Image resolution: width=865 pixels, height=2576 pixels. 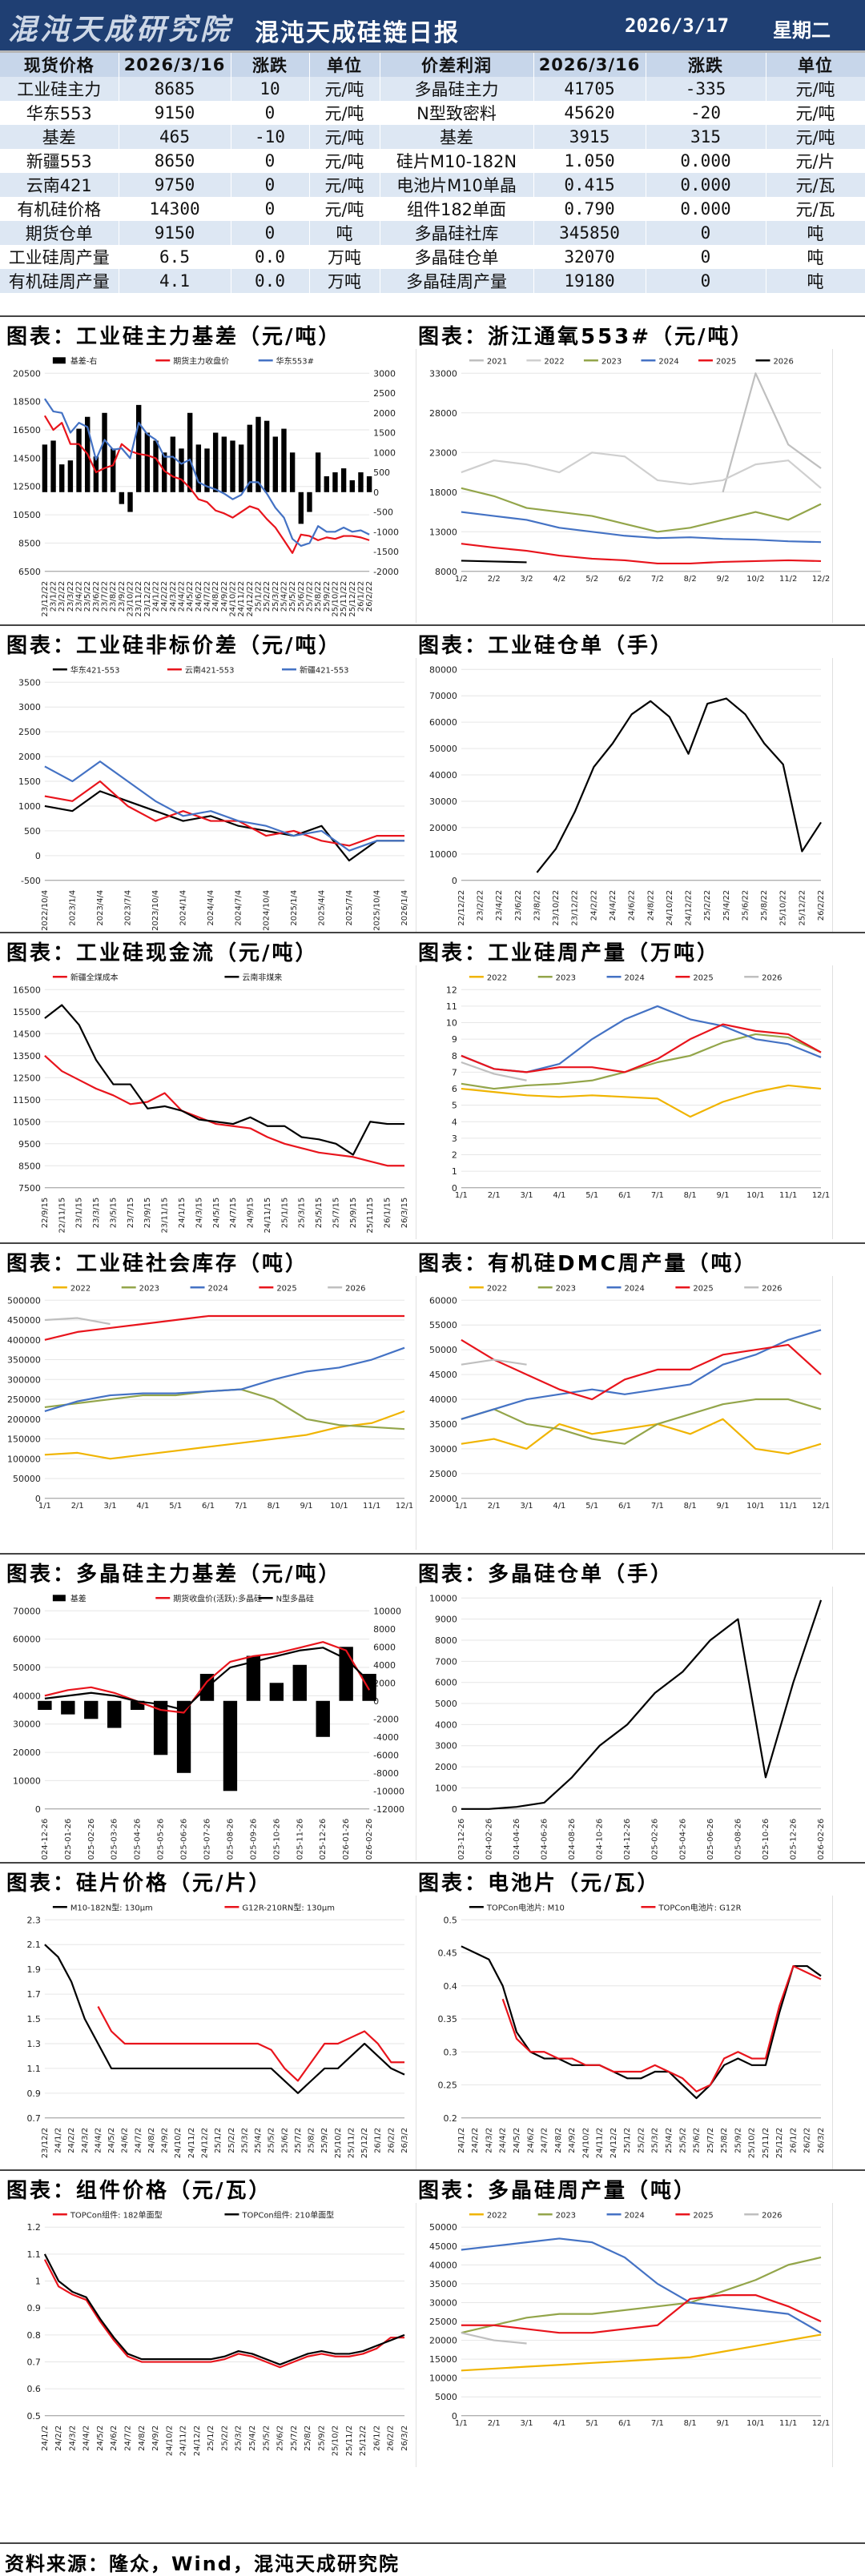 I want to click on table-cell: 0, so click(x=706, y=233).